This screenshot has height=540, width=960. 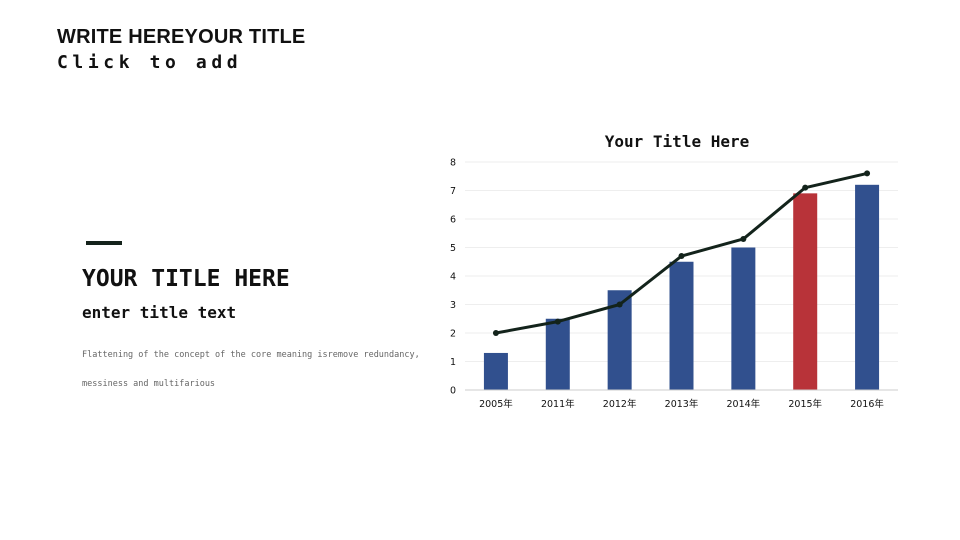 I want to click on y-tick-label: 1, so click(x=453, y=362).